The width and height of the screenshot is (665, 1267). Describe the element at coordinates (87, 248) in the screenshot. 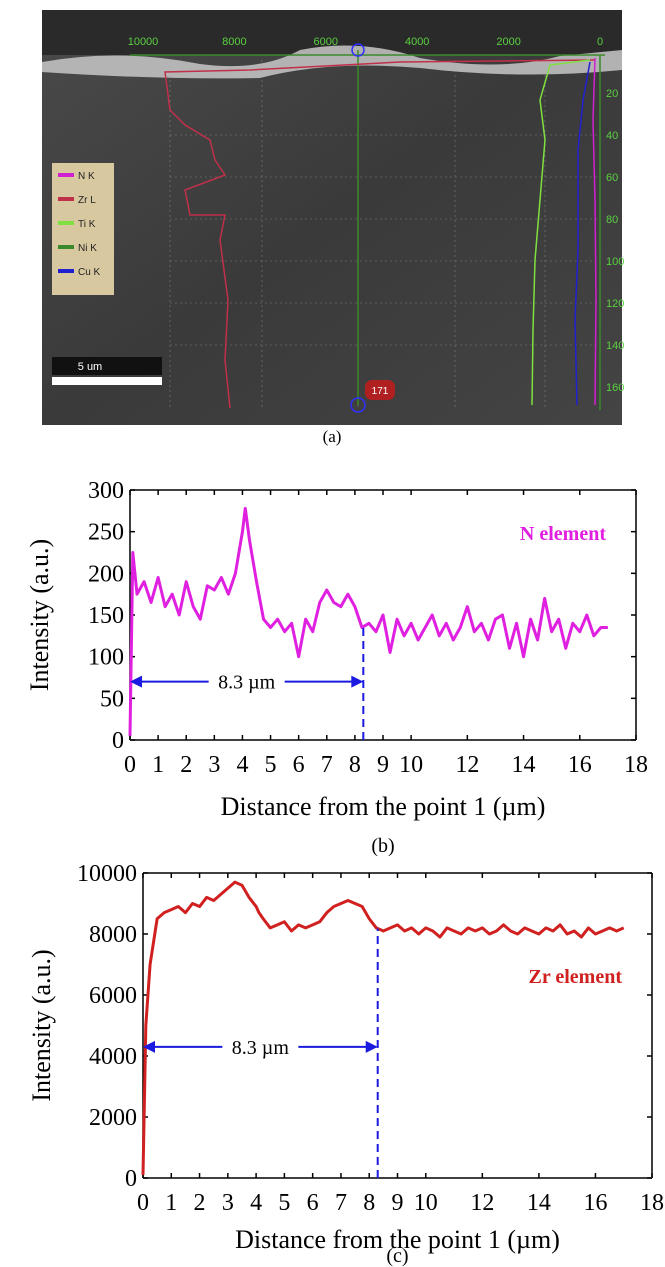

I see `legend-label: Ni K` at that location.